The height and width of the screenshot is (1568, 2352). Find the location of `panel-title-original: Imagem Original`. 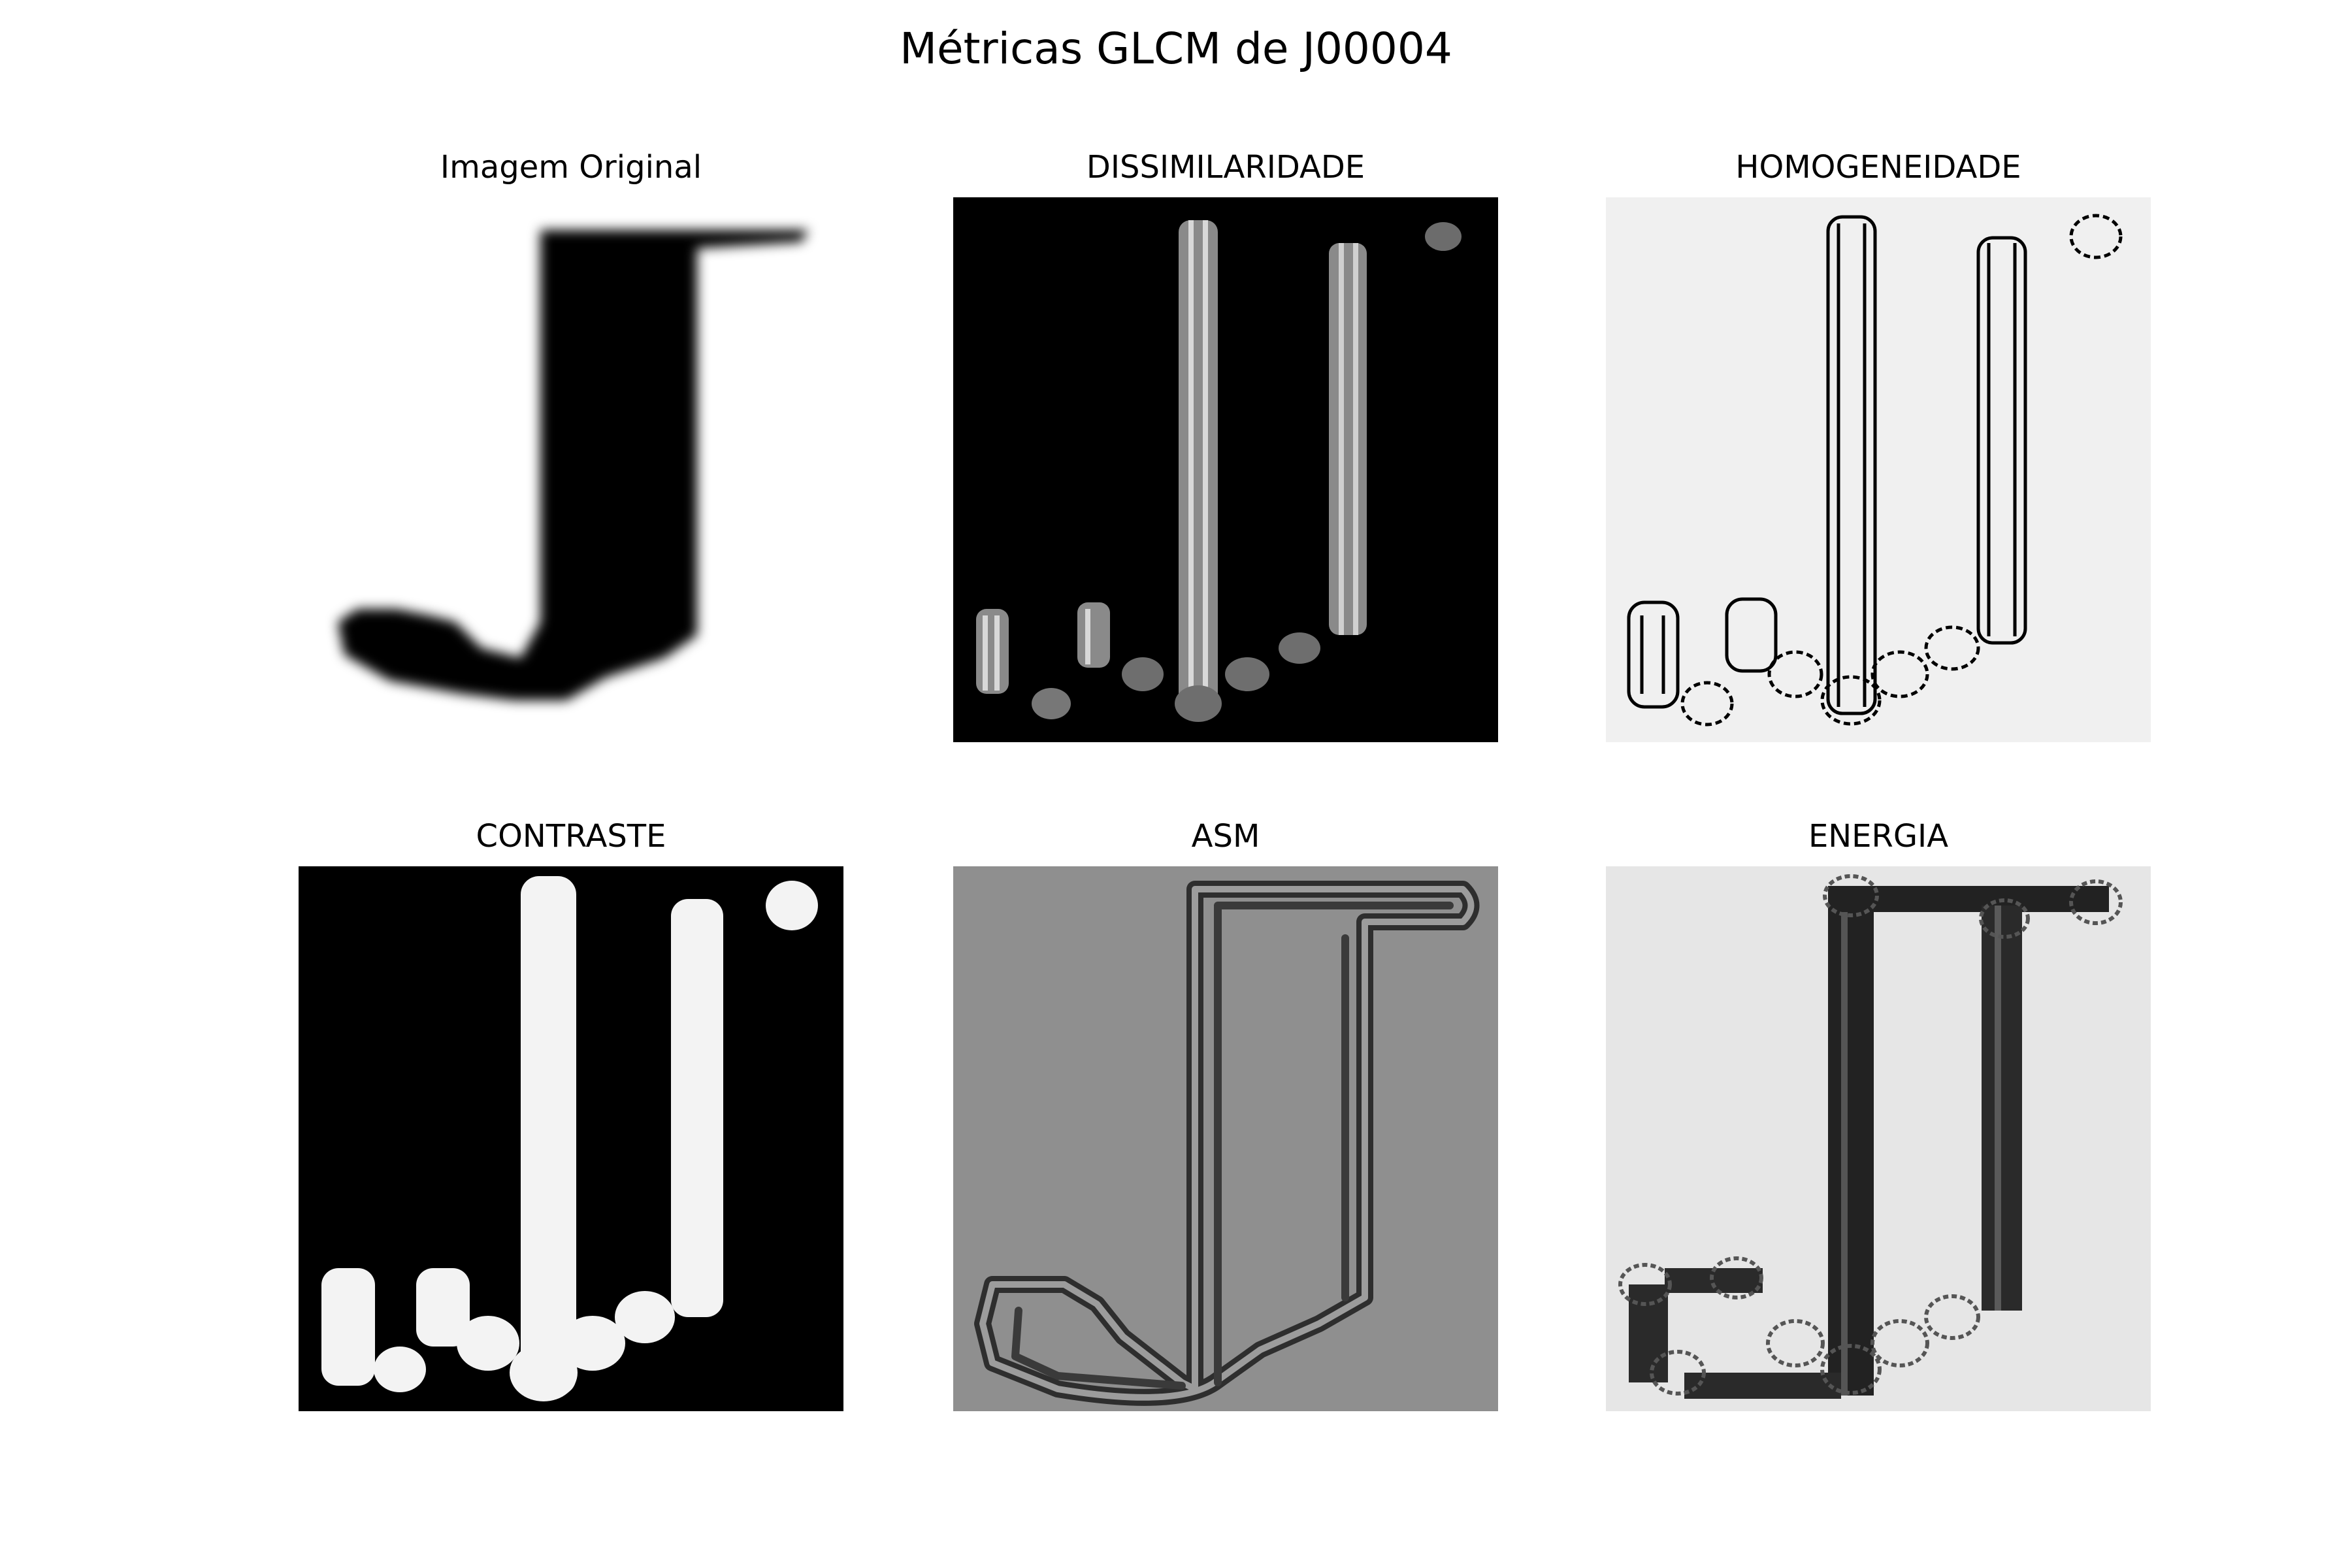

panel-title-original: Imagem Original is located at coordinates (571, 167).